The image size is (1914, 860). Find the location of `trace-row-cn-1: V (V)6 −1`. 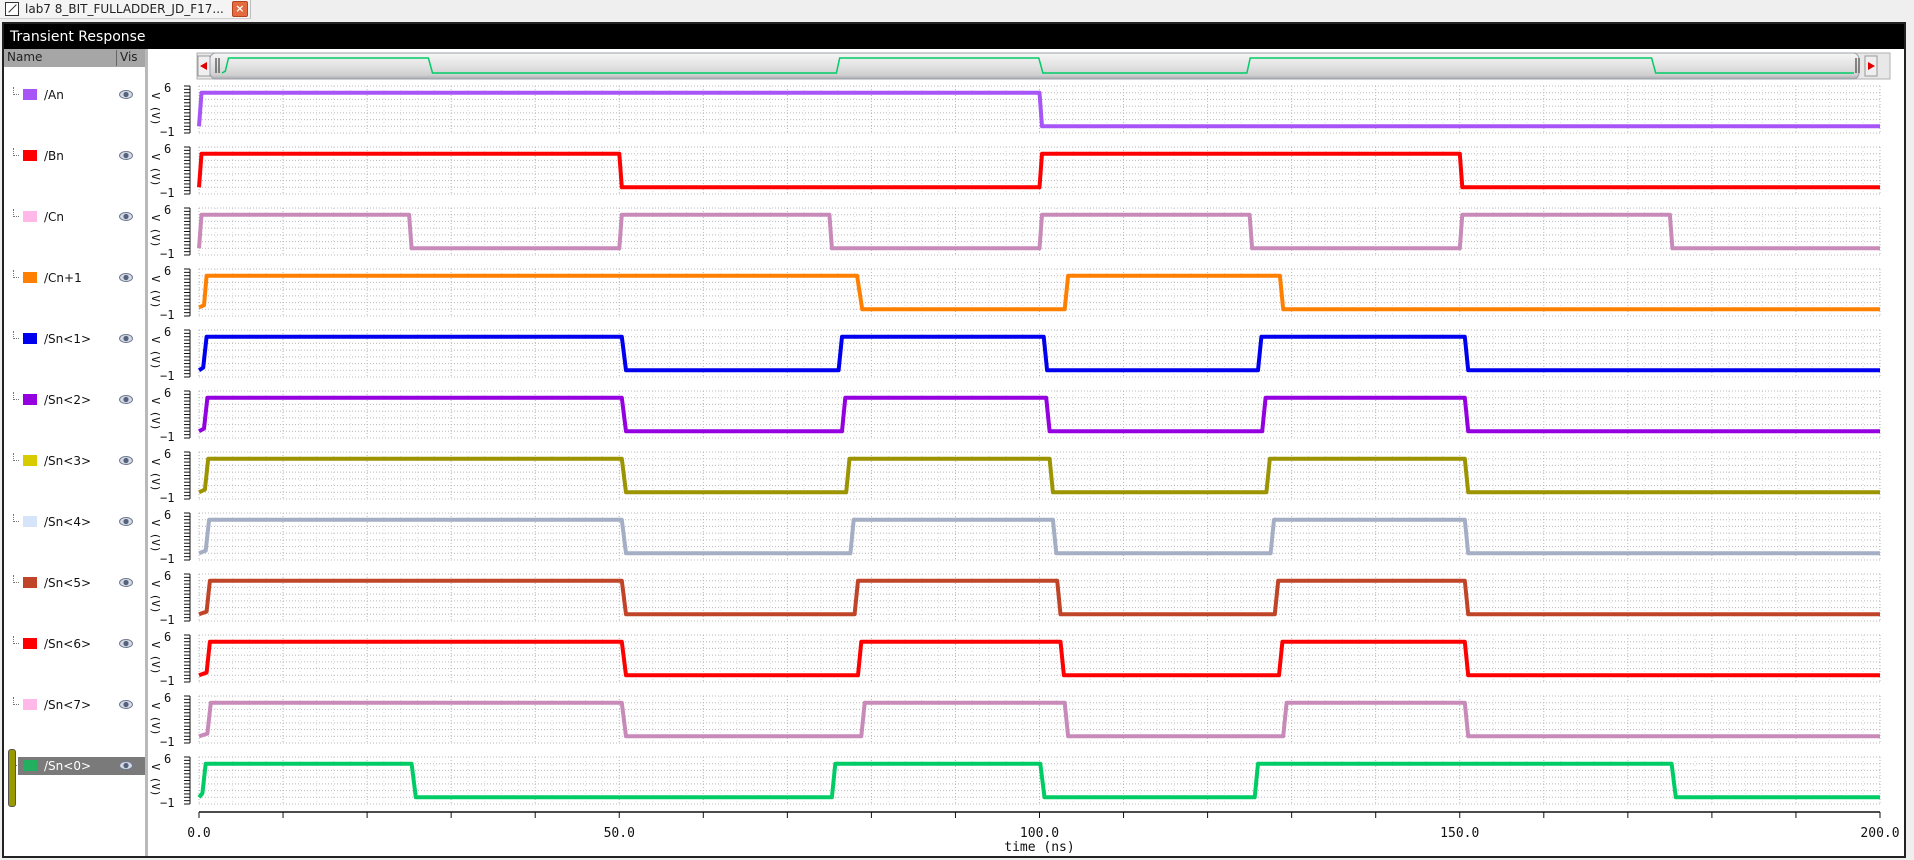

trace-row-cn-1: V (V)6 −1 is located at coordinates (1015, 293).